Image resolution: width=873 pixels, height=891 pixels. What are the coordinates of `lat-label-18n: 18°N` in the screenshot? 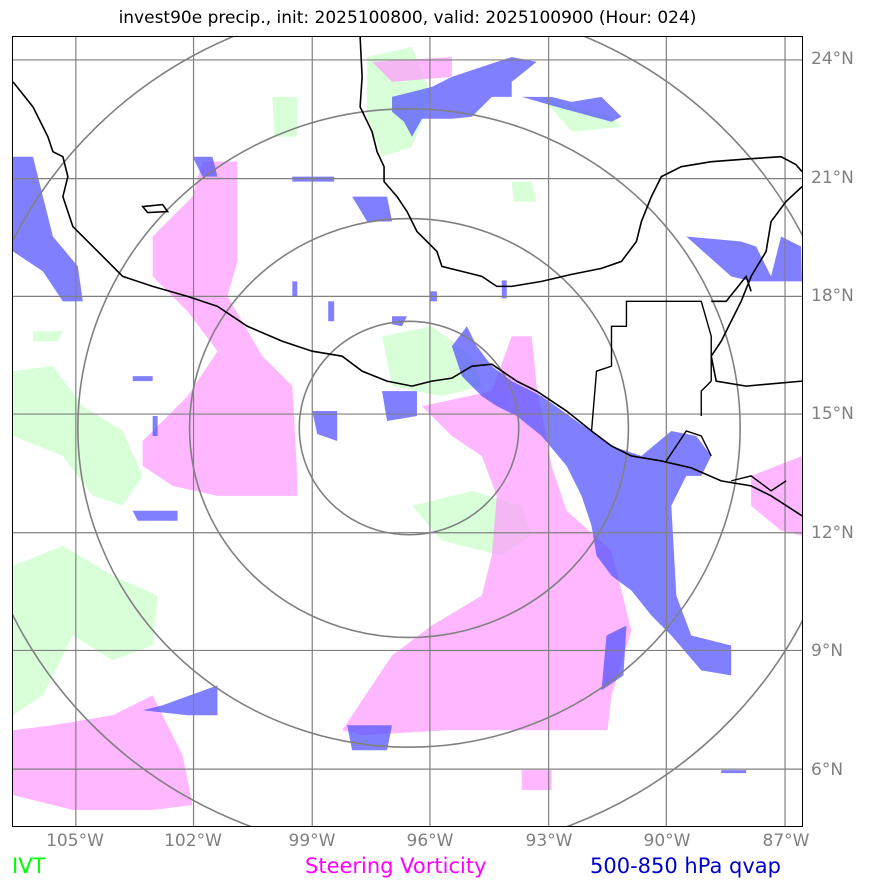 It's located at (832, 296).